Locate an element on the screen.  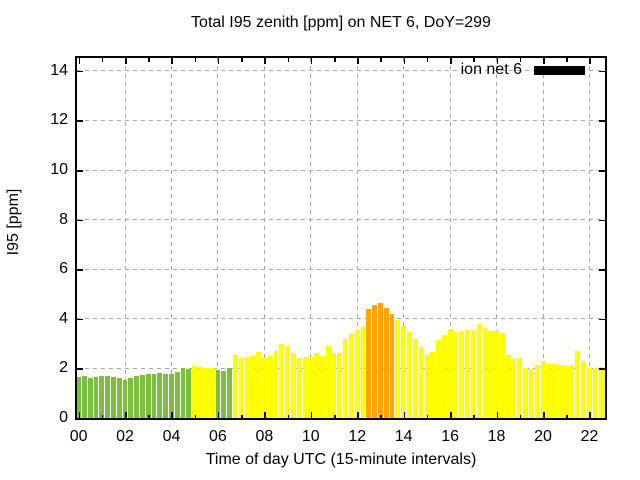
legend-swatch is located at coordinates (559, 70).